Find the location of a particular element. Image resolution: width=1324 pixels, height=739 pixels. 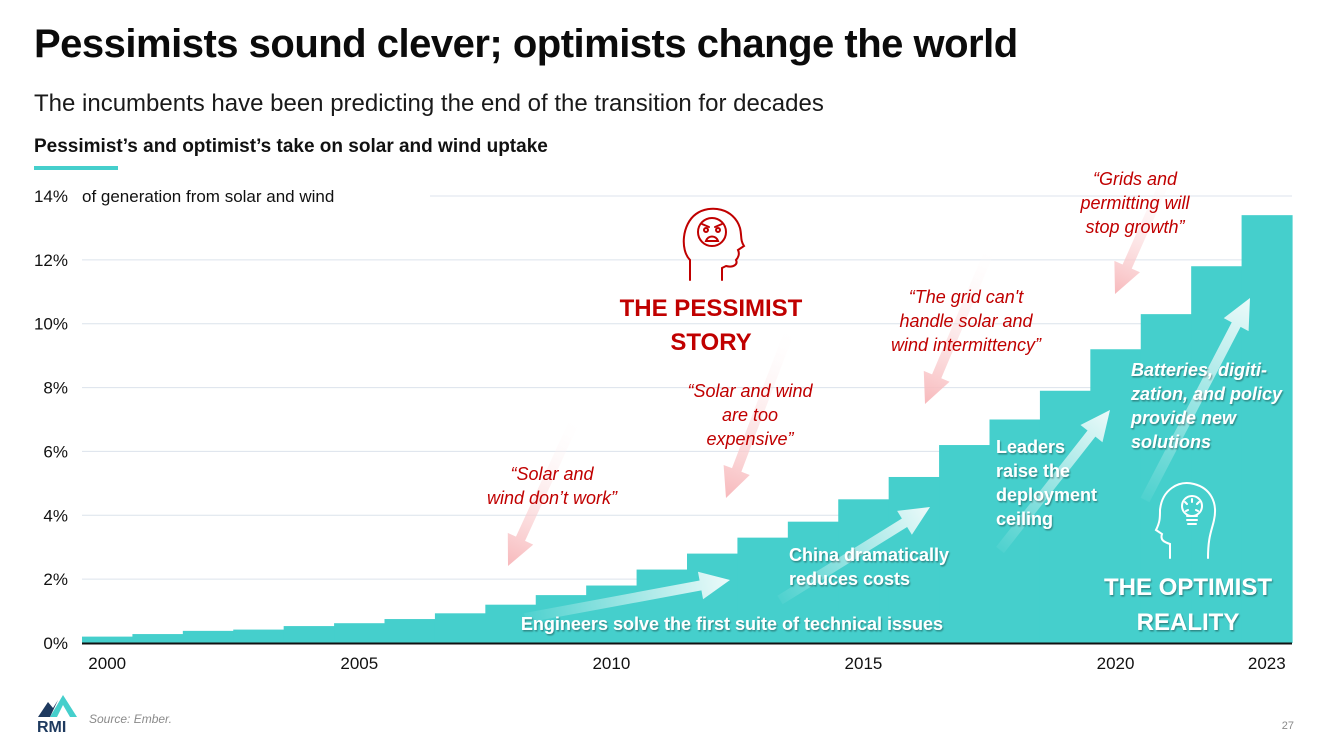

x-tick-label: 2000 is located at coordinates (107, 663).